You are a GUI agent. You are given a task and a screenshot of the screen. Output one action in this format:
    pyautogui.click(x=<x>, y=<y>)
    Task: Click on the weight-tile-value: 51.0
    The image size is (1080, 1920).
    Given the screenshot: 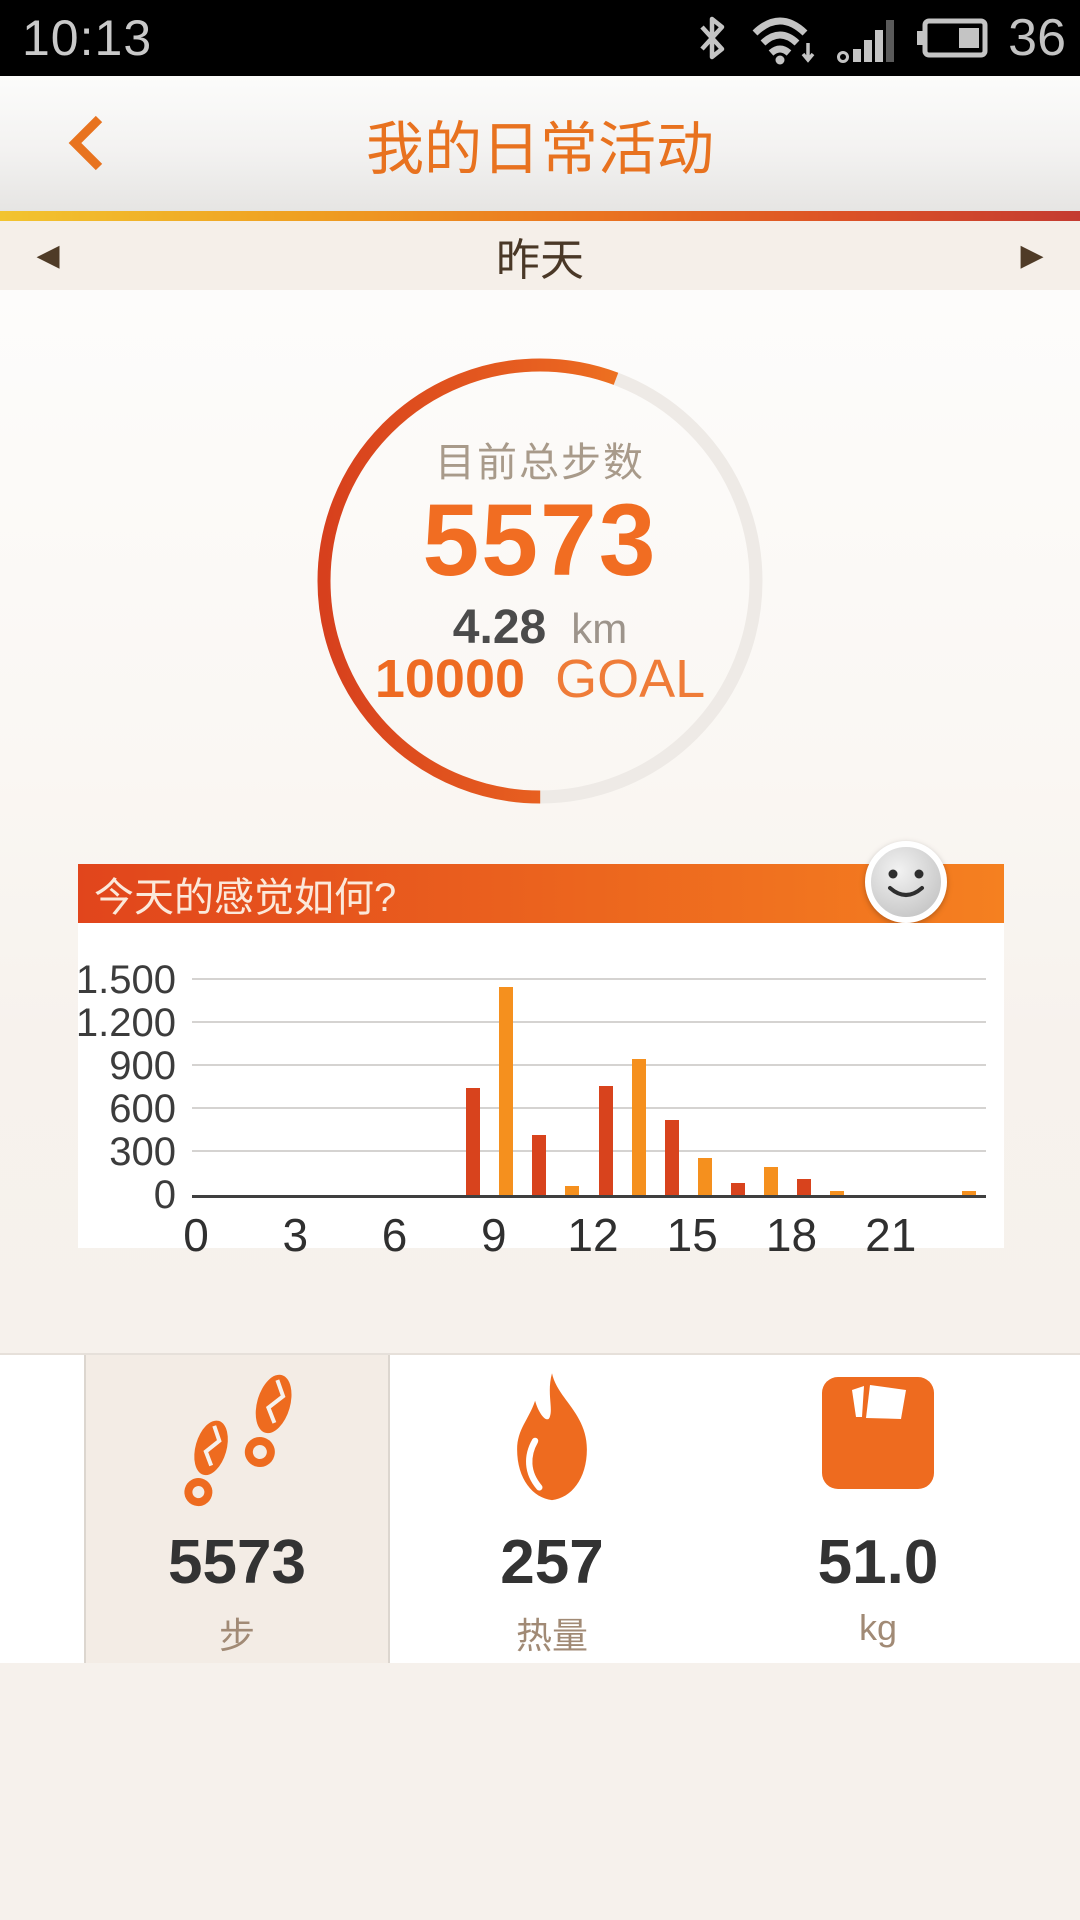 What is the action you would take?
    pyautogui.click(x=878, y=1562)
    